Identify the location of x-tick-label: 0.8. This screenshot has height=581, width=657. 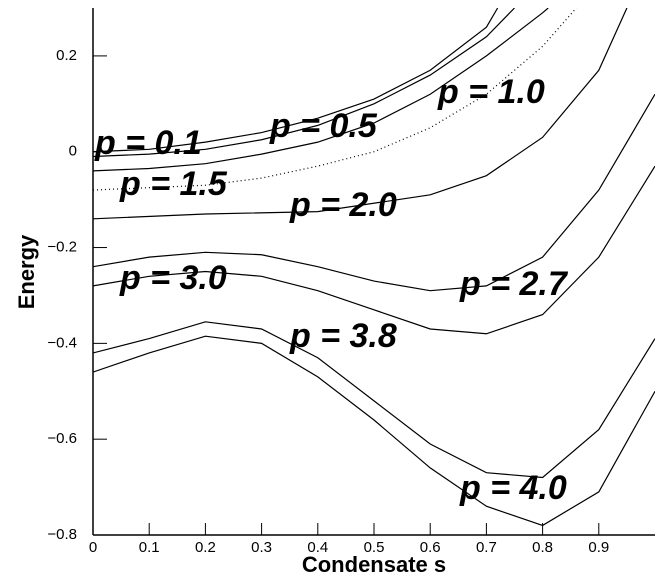
(542, 547).